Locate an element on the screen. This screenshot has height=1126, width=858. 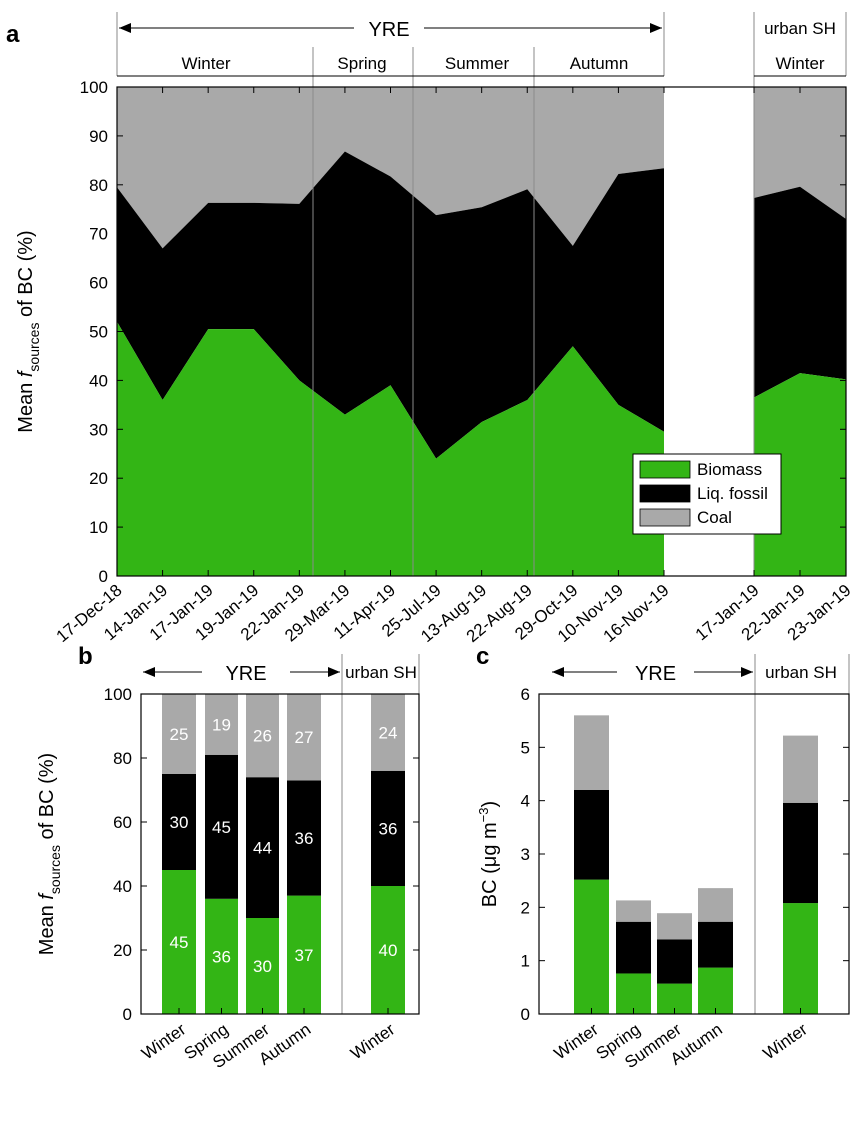
area-yre-coal is located at coordinates (390, 168).